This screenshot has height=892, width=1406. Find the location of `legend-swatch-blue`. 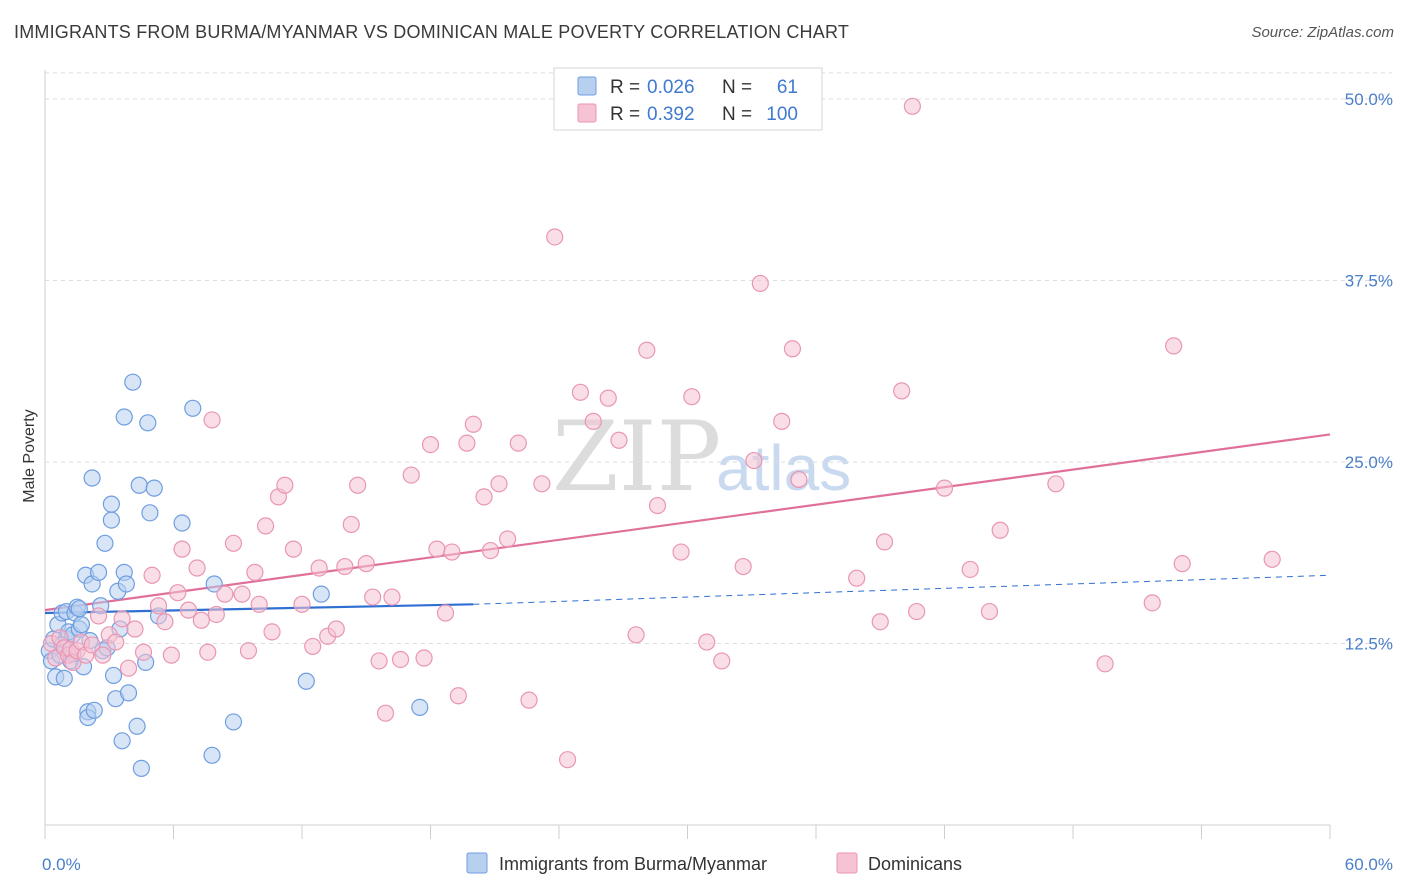

legend-swatch-blue is located at coordinates (587, 86).